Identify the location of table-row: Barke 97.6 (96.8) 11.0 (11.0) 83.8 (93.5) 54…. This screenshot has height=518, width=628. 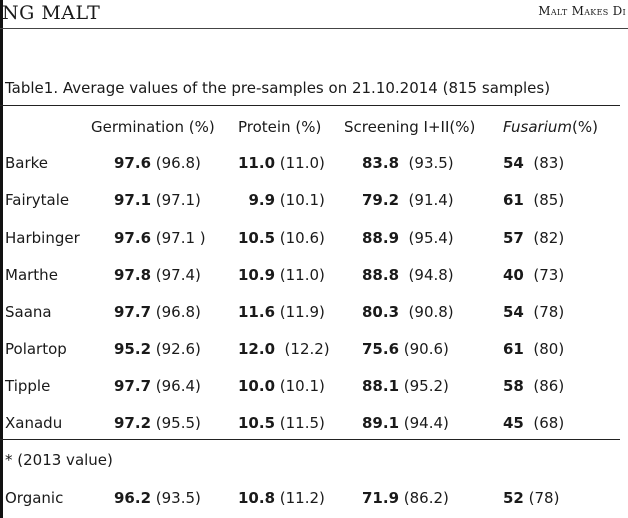
(314, 163).